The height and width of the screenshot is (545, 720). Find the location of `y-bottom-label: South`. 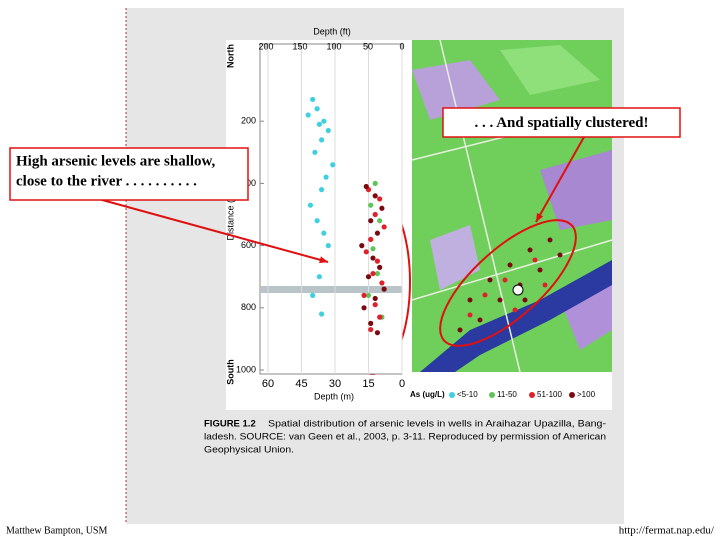

y-bottom-label: South is located at coordinates (230, 372).